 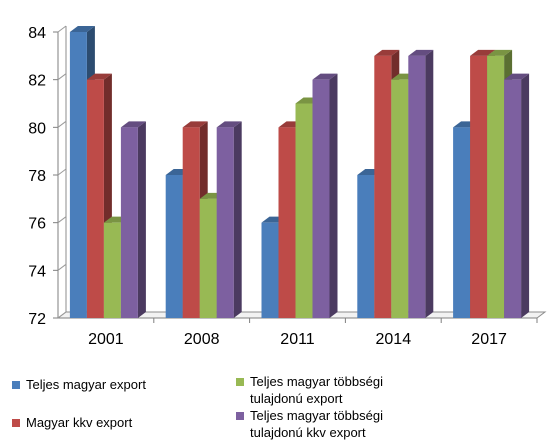 What do you see at coordinates (202, 339) in the screenshot?
I see `x-tick-label: 2008` at bounding box center [202, 339].